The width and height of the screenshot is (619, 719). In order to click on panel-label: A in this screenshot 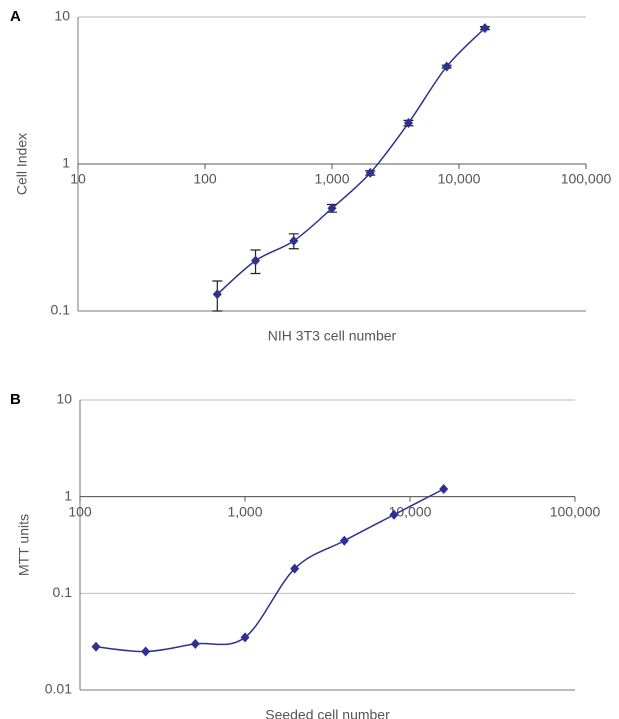, I will do `click(15, 16)`.